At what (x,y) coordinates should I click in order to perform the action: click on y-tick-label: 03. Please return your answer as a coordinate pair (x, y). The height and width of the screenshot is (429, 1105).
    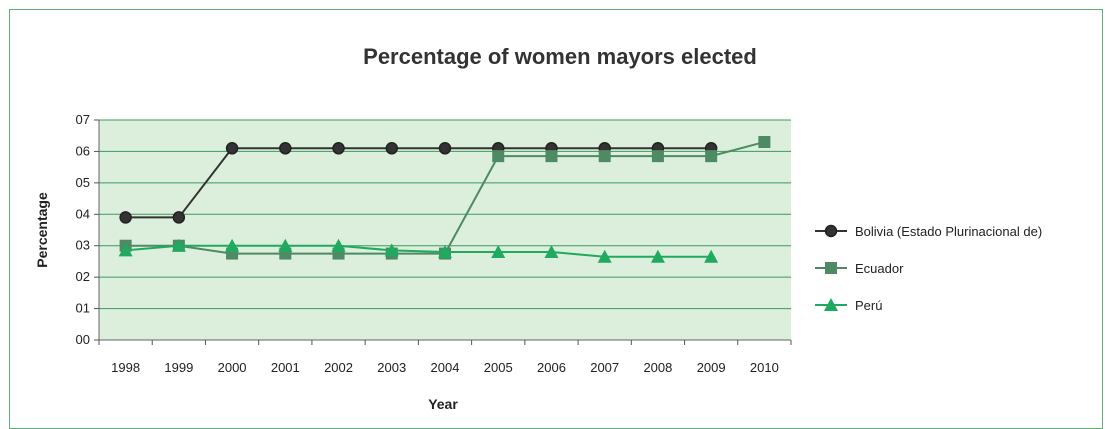
    Looking at the image, I should click on (83, 245).